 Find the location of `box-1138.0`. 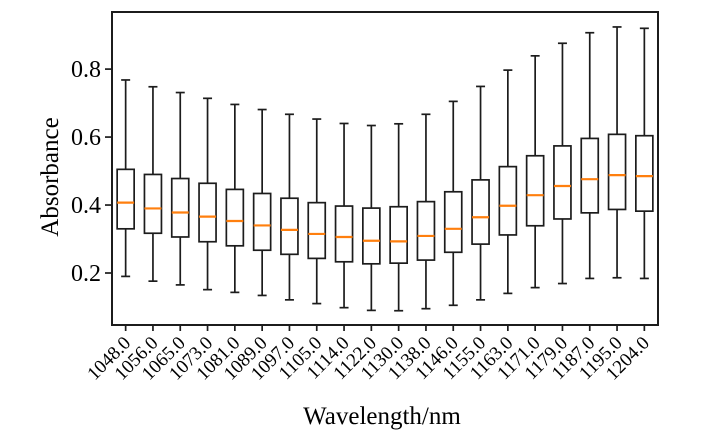

box-1138.0 is located at coordinates (426, 211).